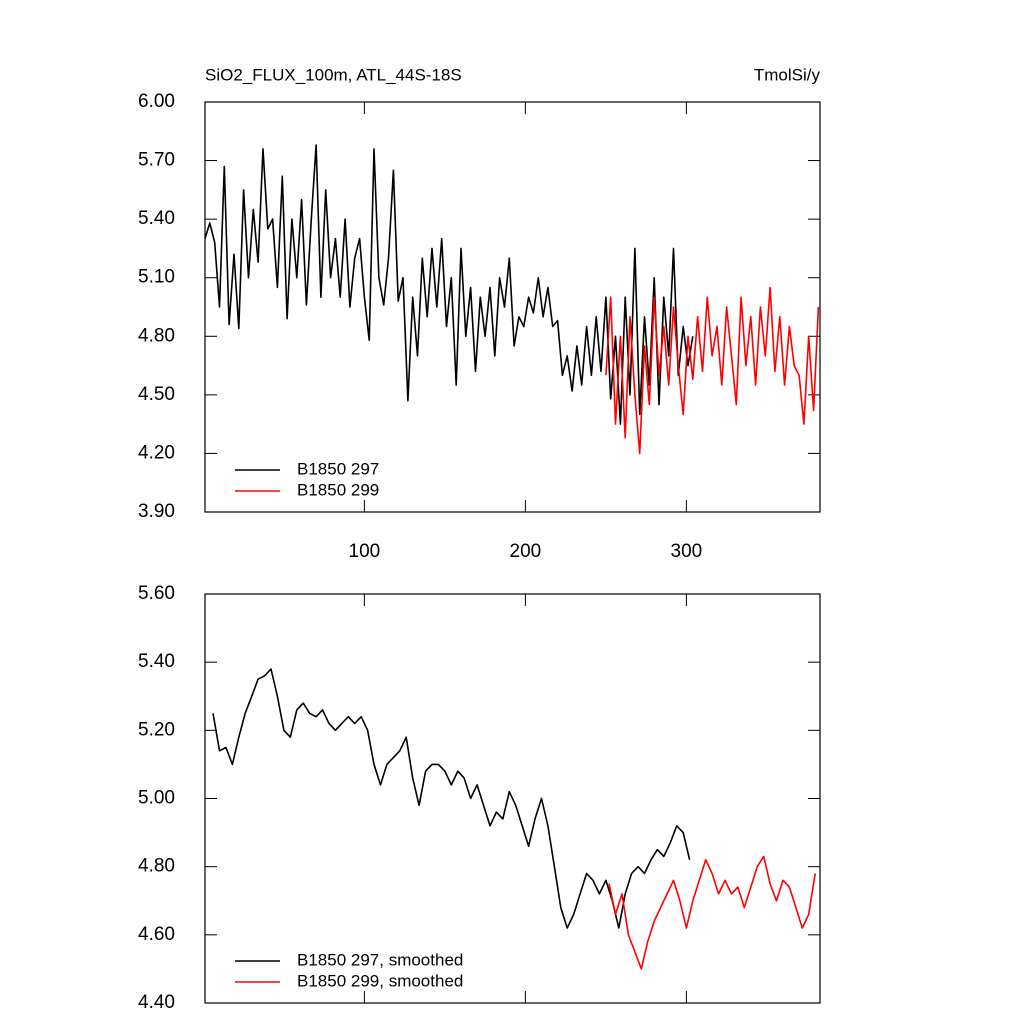  Describe the element at coordinates (156, 101) in the screenshot. I see `y-tick-label: 6.00` at that location.